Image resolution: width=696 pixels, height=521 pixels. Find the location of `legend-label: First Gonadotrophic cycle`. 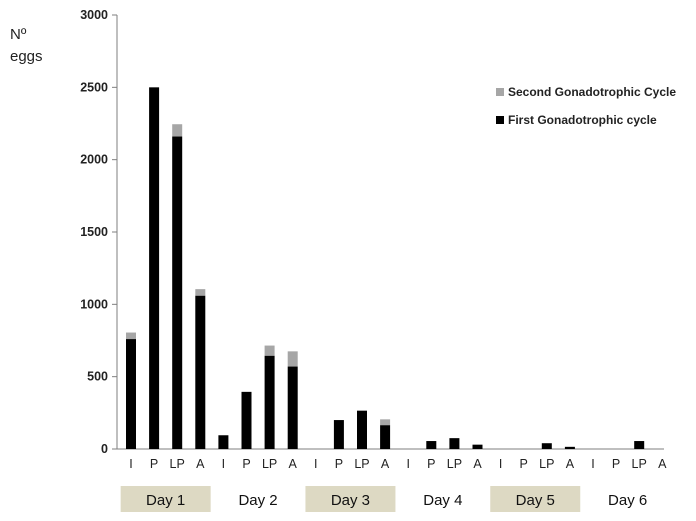

legend-label: First Gonadotrophic cycle is located at coordinates (582, 120).